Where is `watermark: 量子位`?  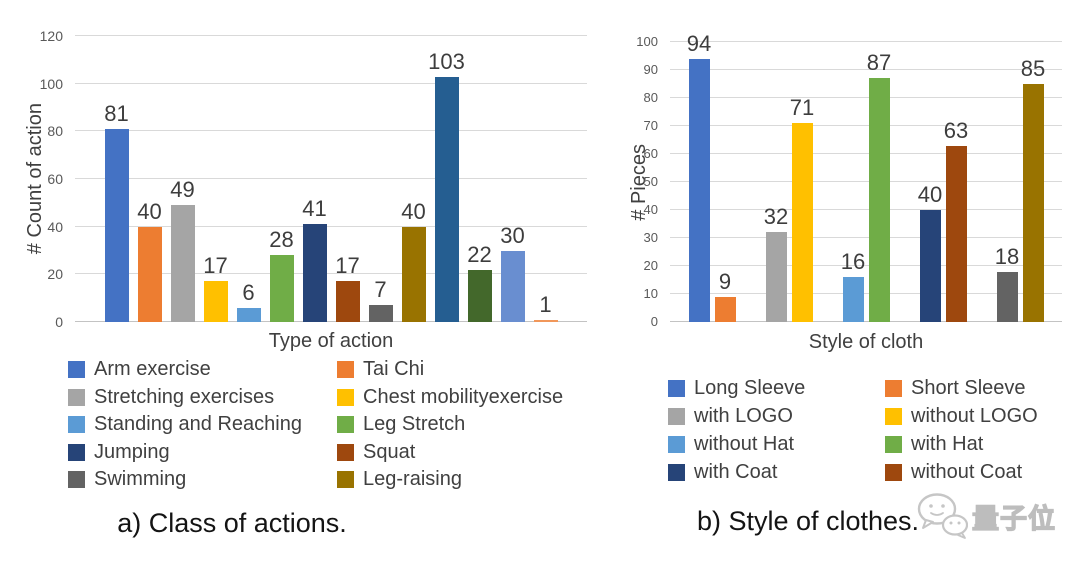
watermark: 量子位 is located at coordinates (986, 516).